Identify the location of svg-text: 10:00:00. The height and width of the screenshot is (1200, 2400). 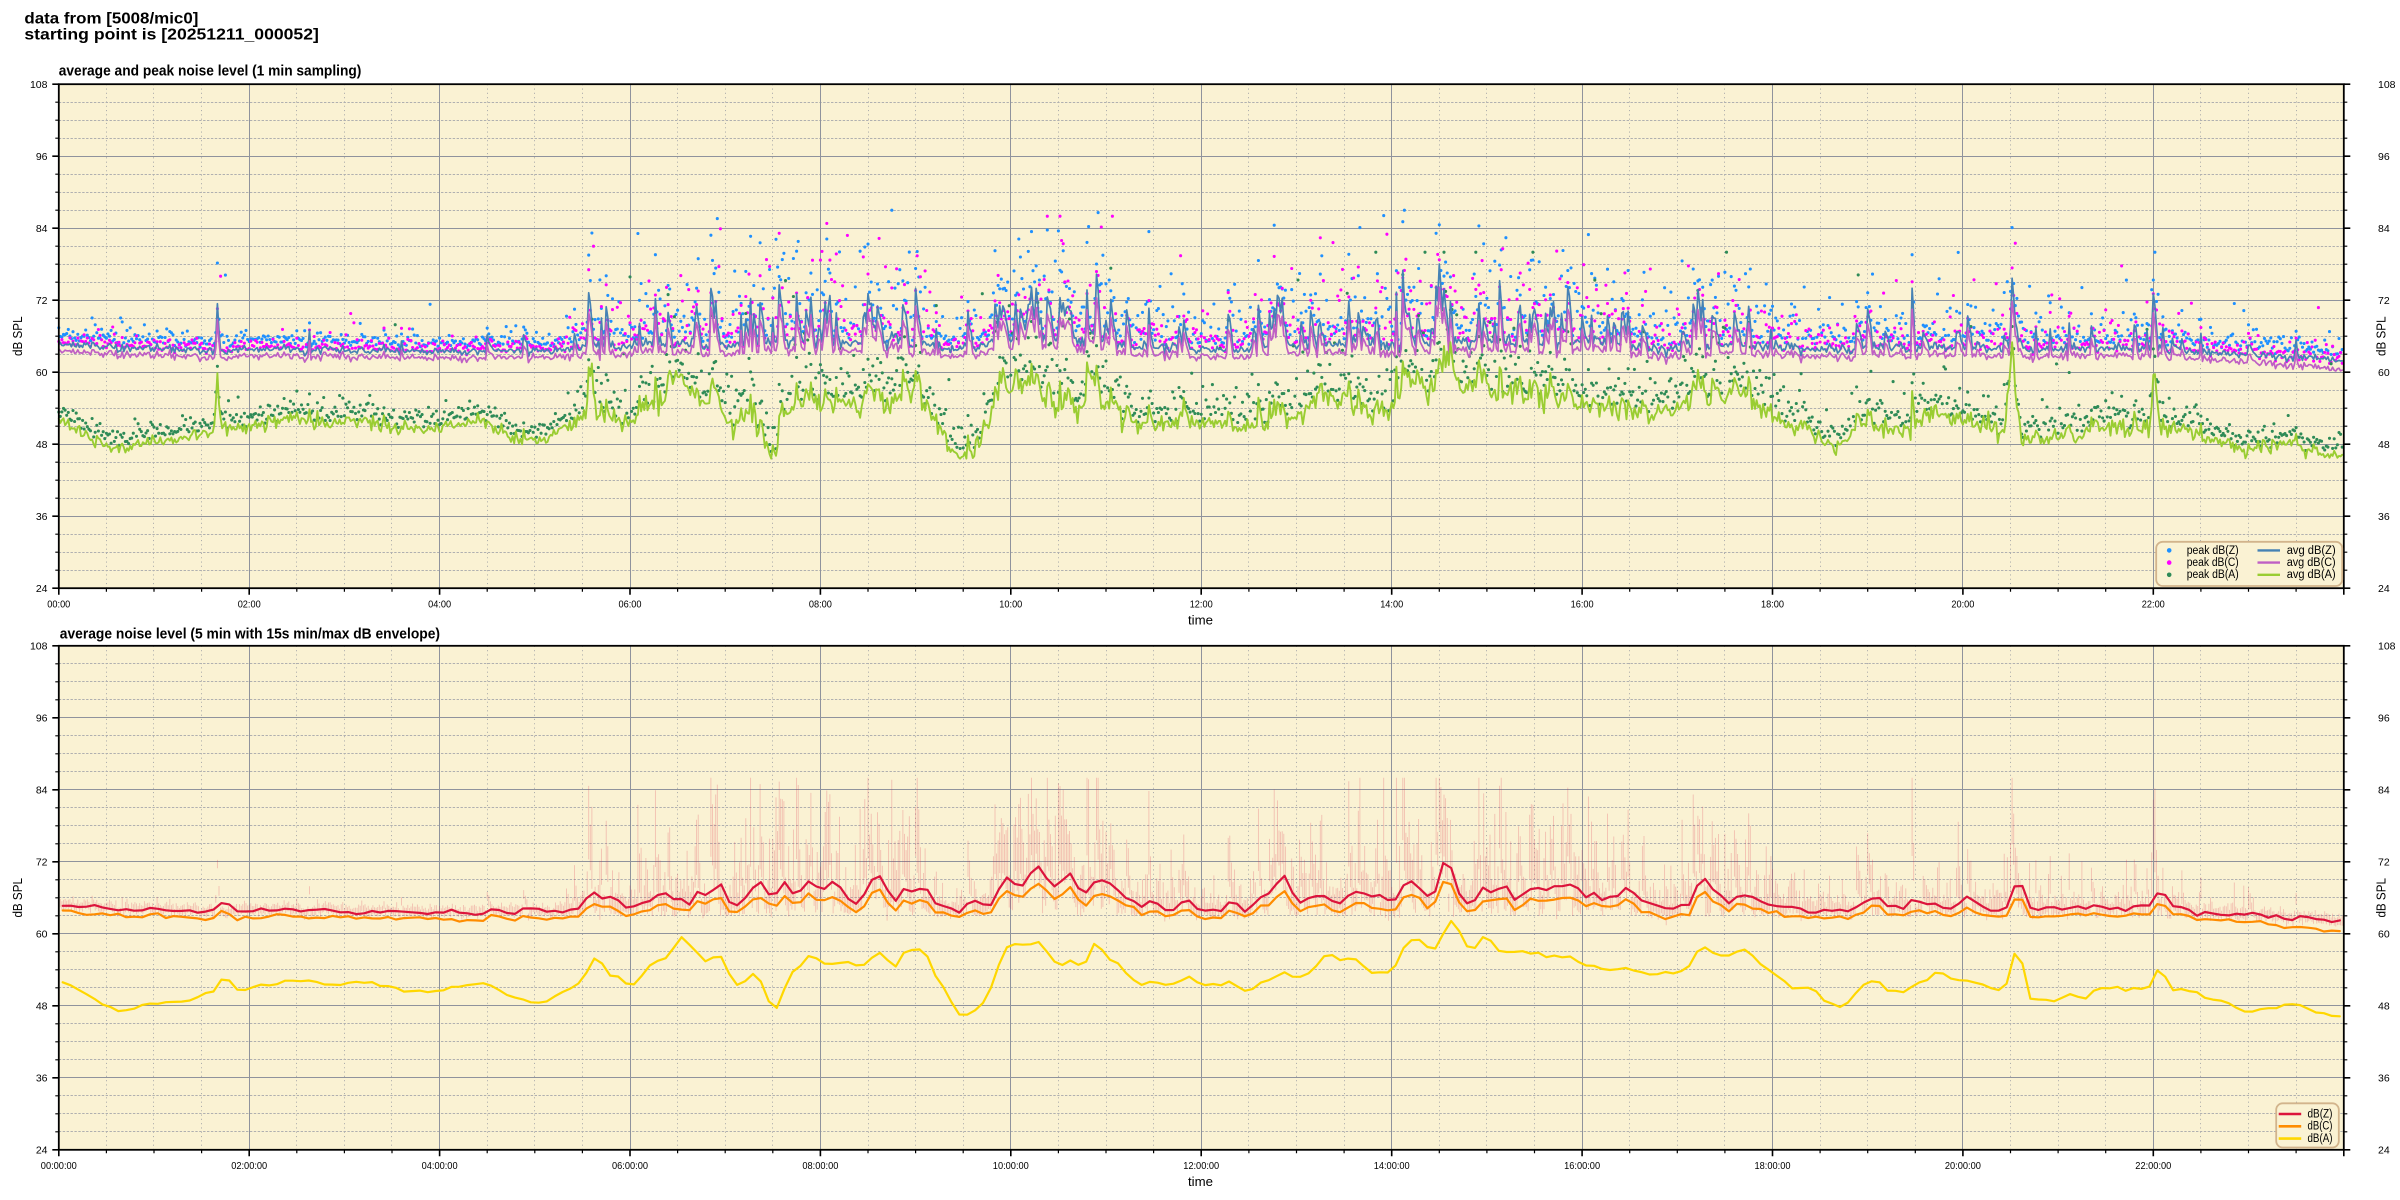
(1011, 1166).